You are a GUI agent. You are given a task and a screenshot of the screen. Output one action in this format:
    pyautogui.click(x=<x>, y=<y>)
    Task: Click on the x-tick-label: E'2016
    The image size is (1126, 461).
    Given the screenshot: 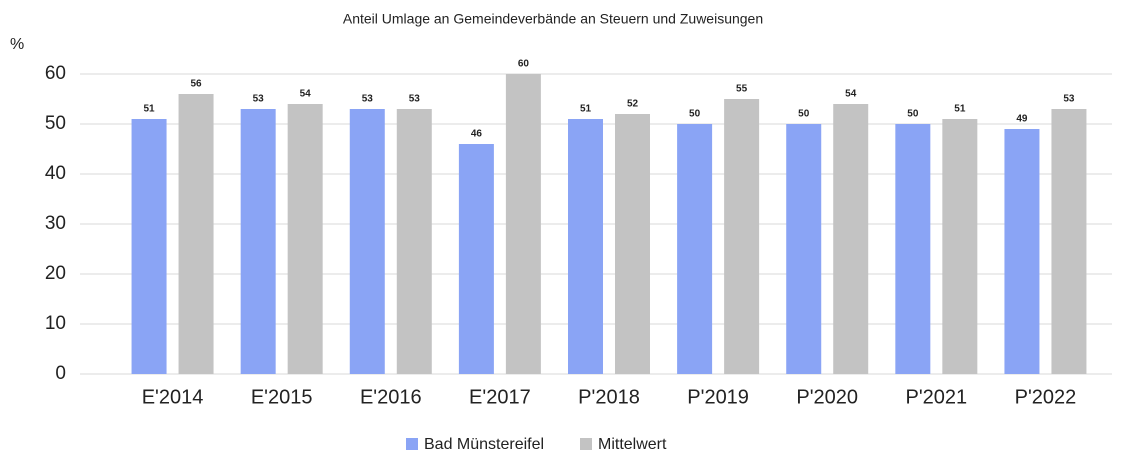 What is the action you would take?
    pyautogui.click(x=391, y=397)
    